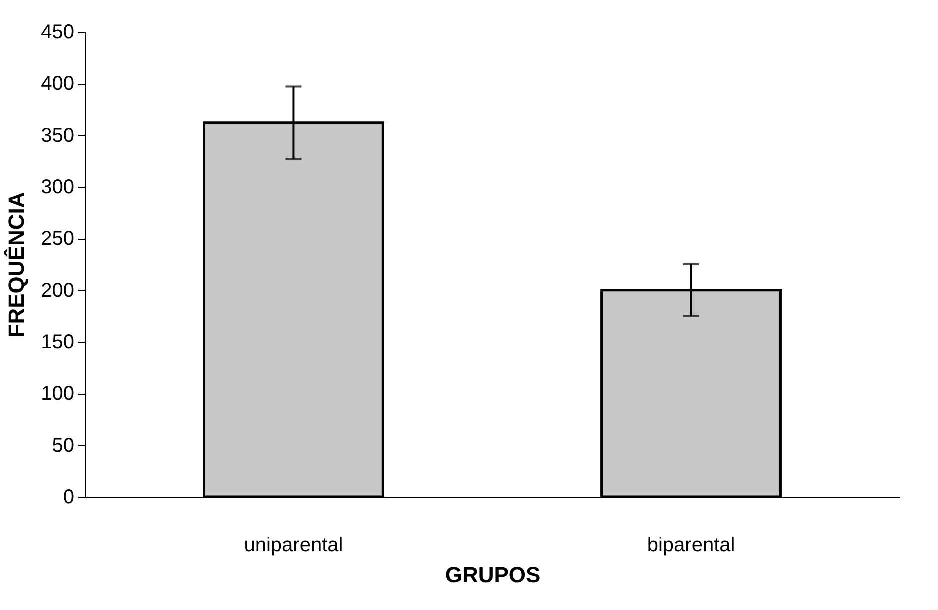 This screenshot has width=938, height=610. What do you see at coordinates (63, 445) in the screenshot?
I see `y-tick-label: 50` at bounding box center [63, 445].